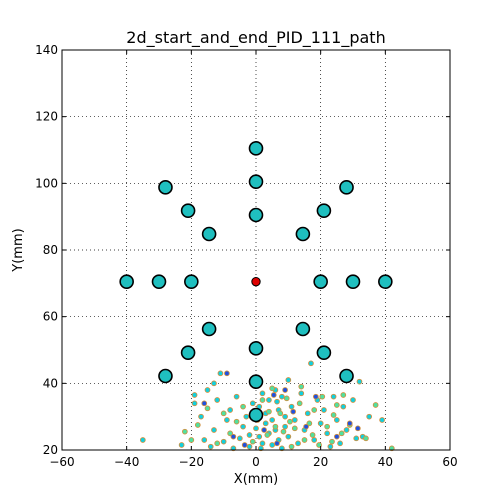 This screenshot has width=500, height=500. What do you see at coordinates (191, 462) in the screenshot?
I see `x-tick-label: −20` at bounding box center [191, 462].